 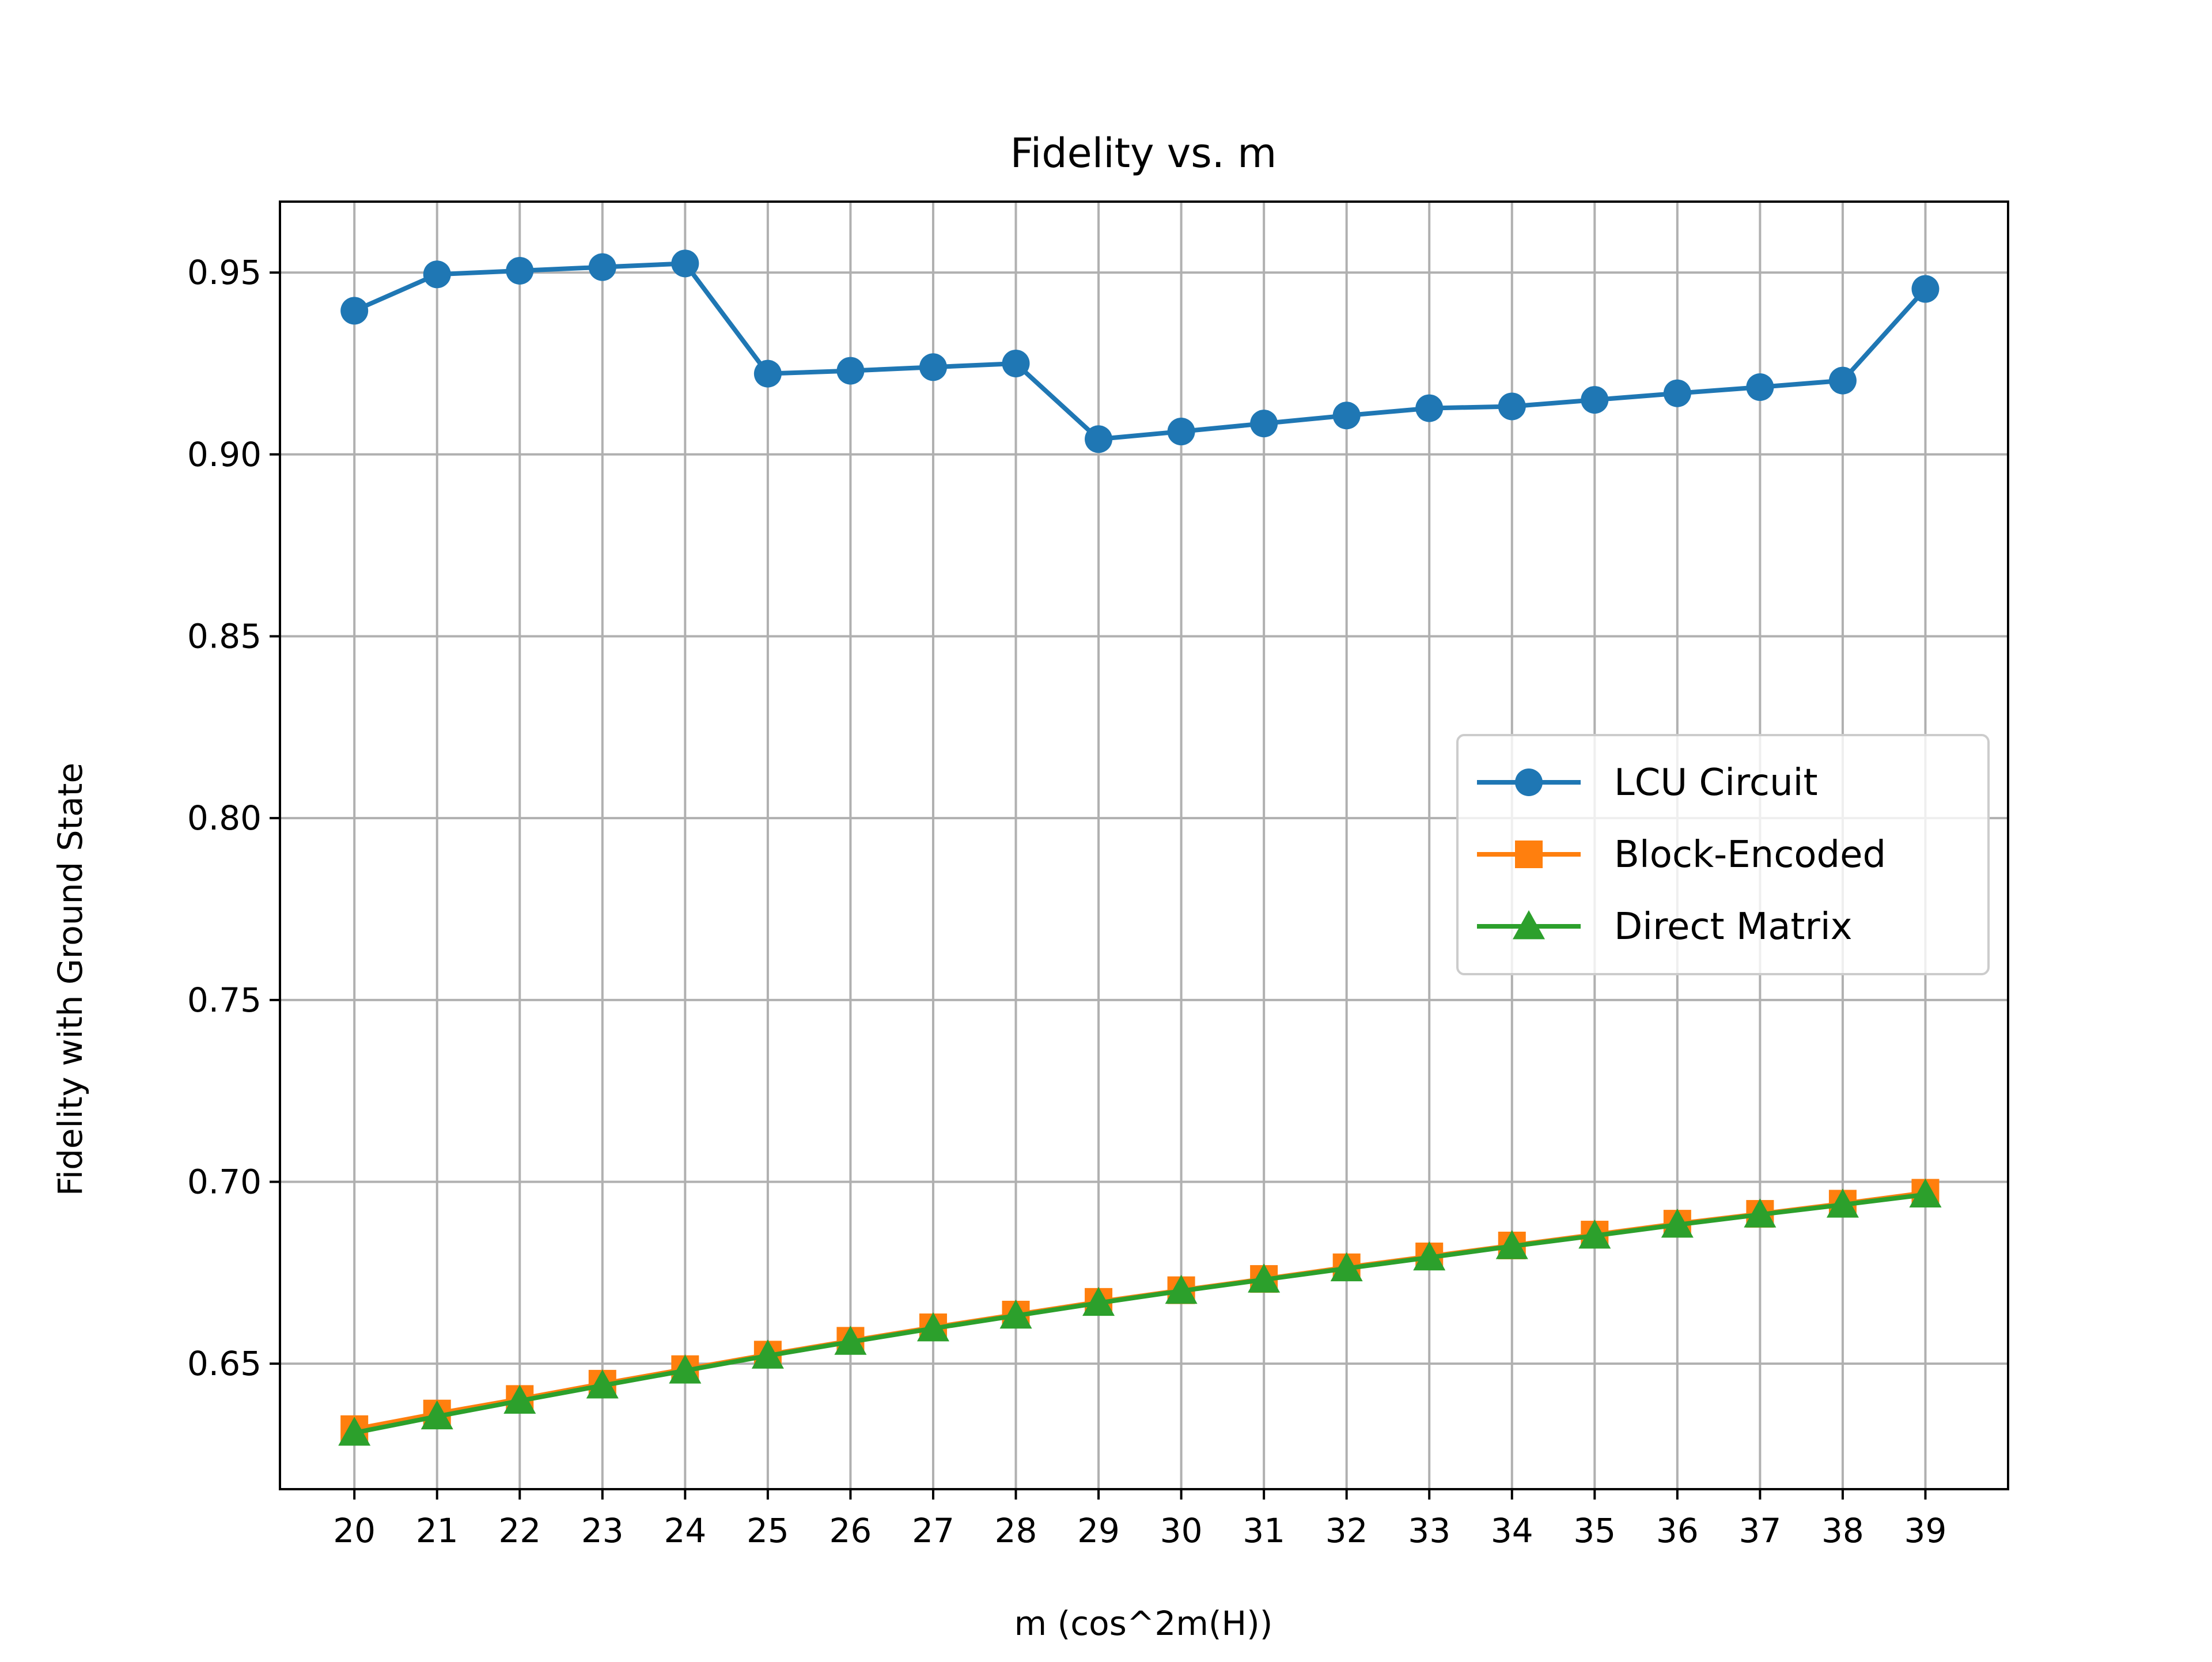 What do you see at coordinates (519, 1530) in the screenshot?
I see `x-tick-label: 22` at bounding box center [519, 1530].